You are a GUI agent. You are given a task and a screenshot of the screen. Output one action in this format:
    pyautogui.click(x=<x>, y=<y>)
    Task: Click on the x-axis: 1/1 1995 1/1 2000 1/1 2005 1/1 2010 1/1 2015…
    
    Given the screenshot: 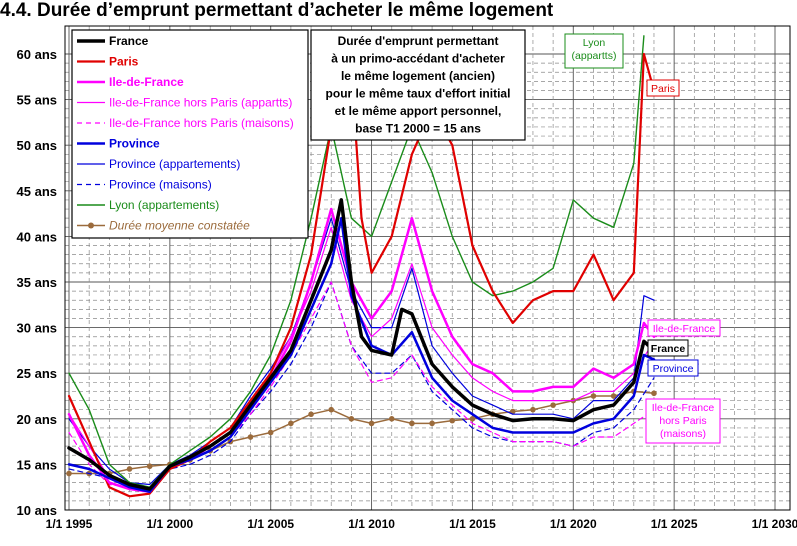 What is the action you would take?
    pyautogui.click(x=421, y=524)
    